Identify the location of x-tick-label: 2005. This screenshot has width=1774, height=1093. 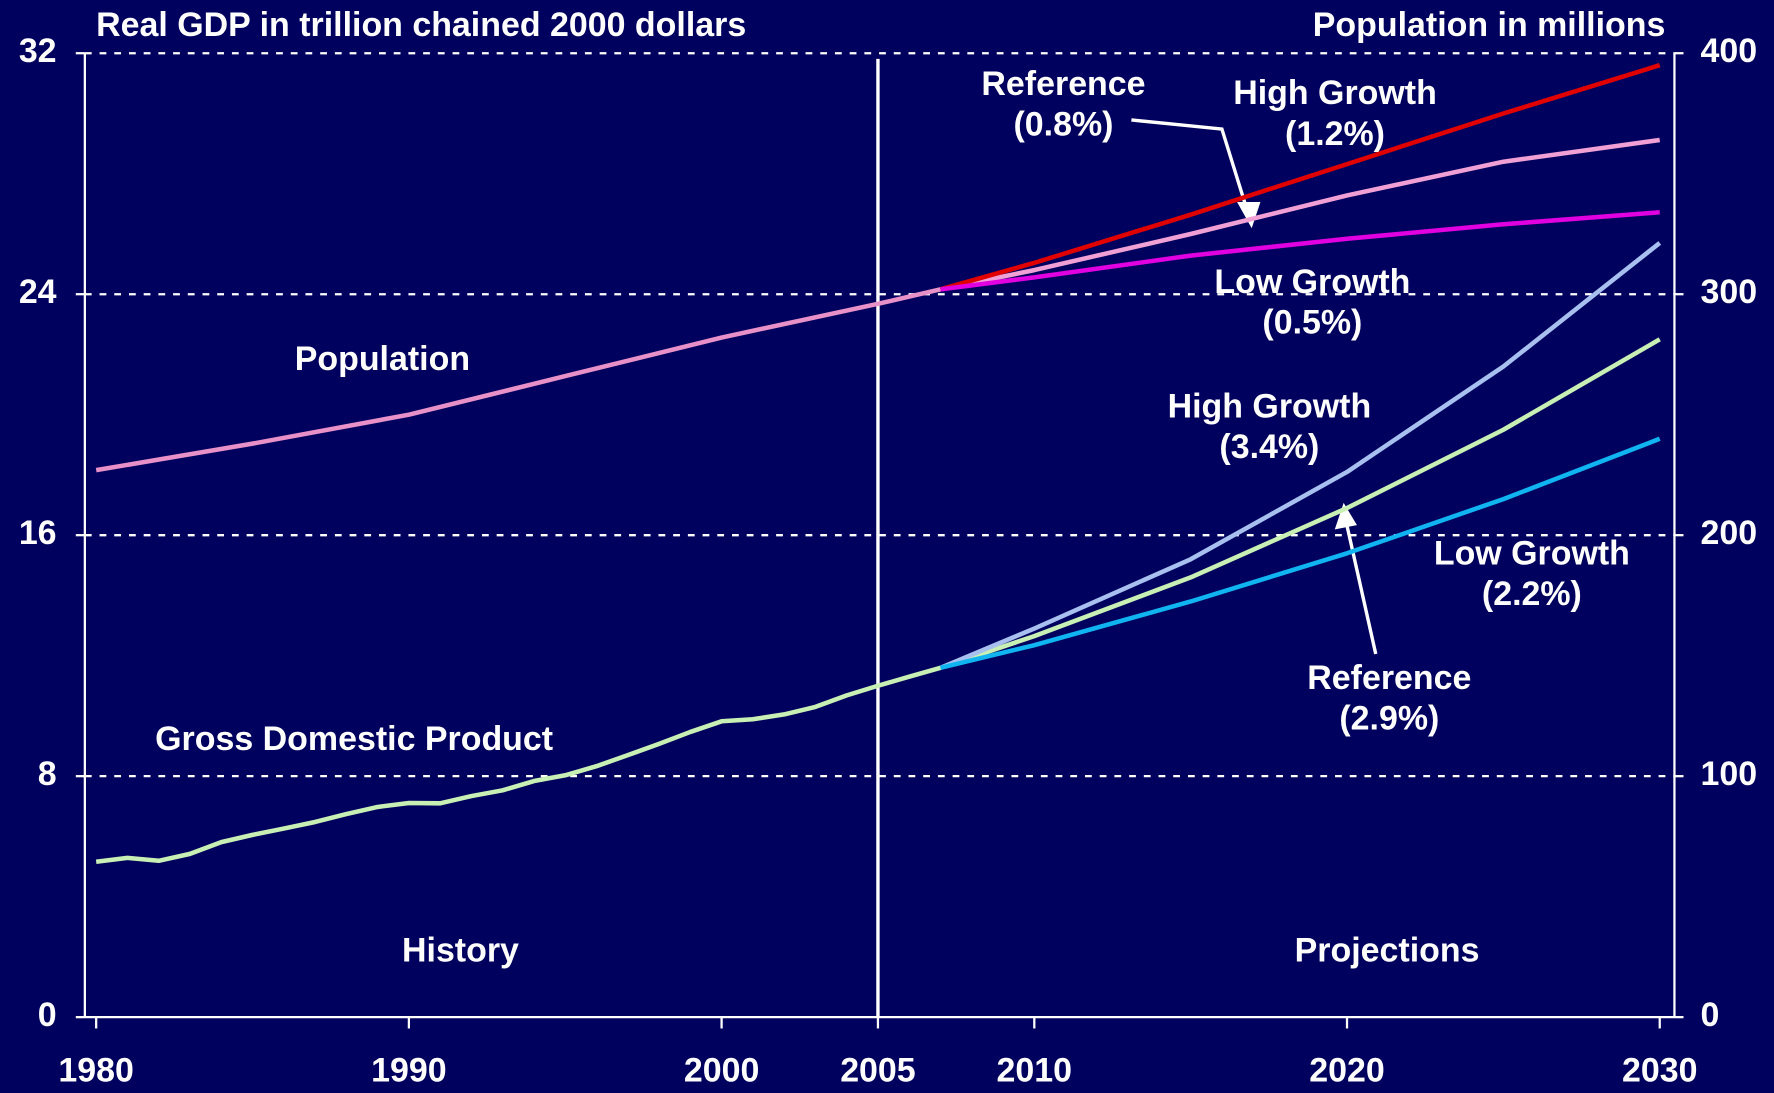
(878, 1071).